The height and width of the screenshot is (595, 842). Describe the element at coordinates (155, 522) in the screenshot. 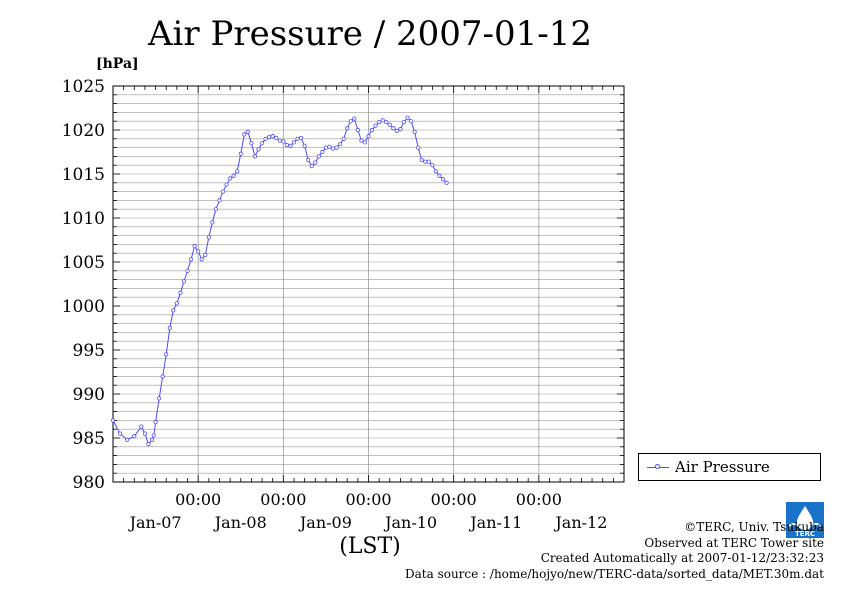

I see `x-day-label: Jan-07` at that location.